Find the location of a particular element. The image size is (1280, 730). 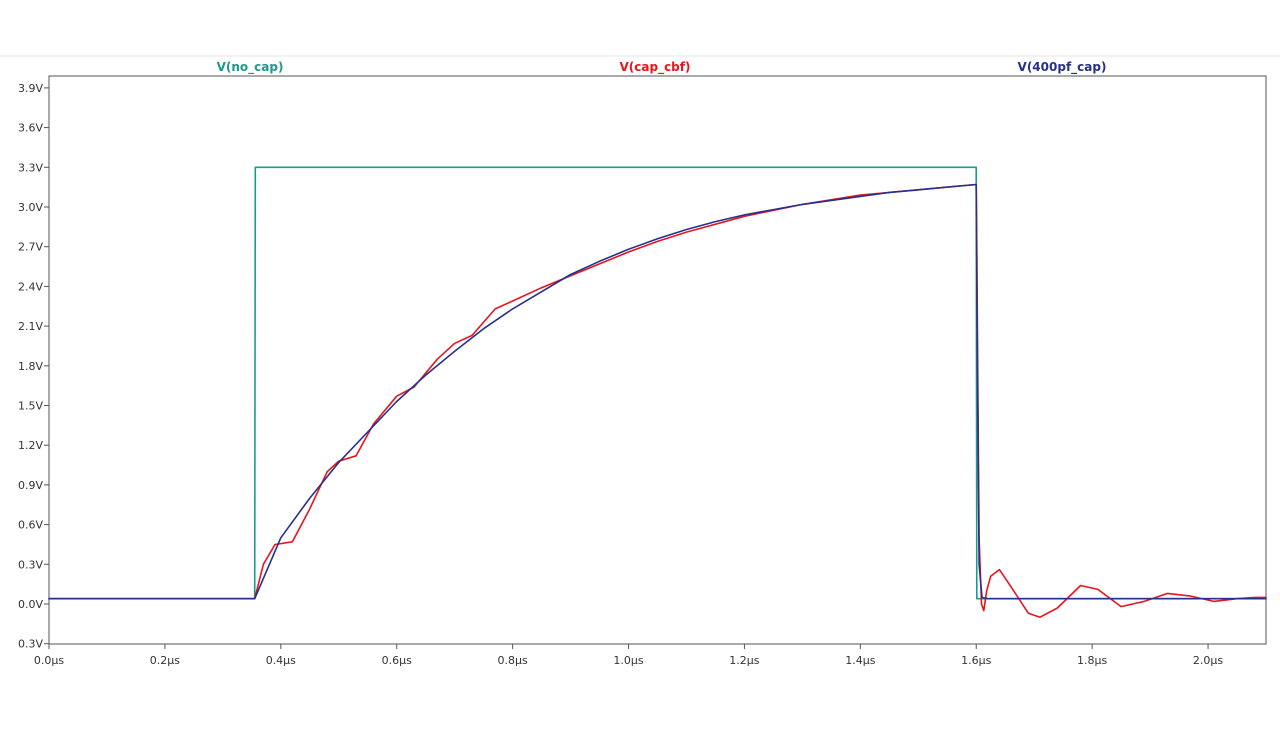

y-tick-label: 0.9V is located at coordinates (30, 485).